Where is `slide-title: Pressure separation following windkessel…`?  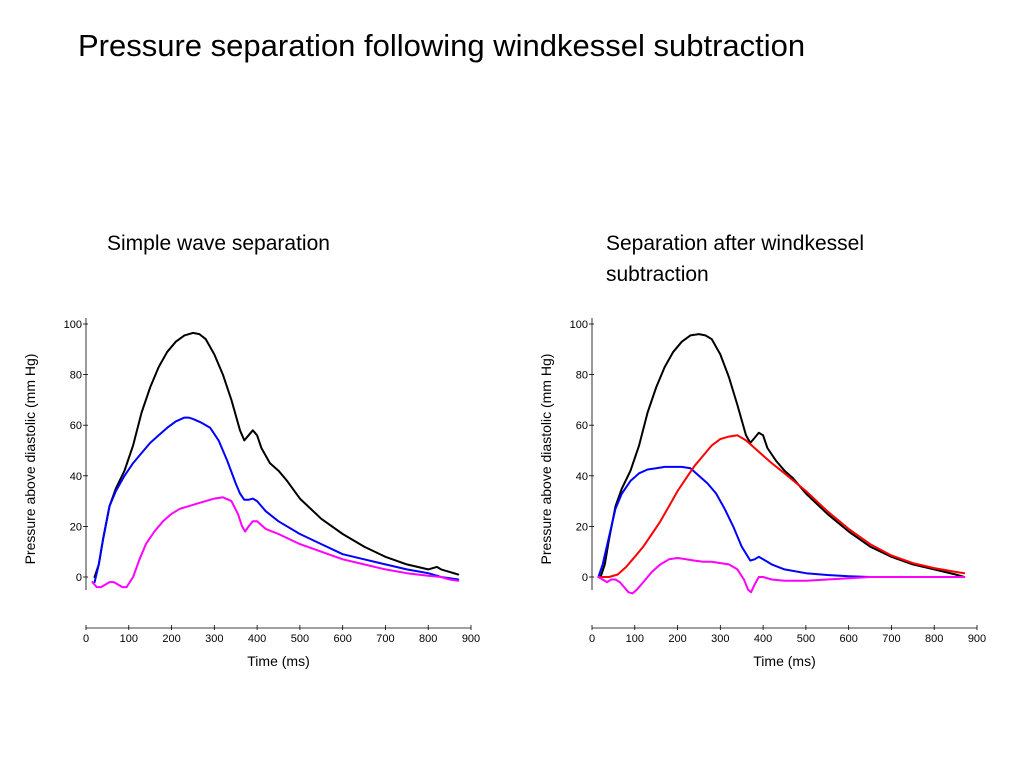
slide-title: Pressure separation following windkessel… is located at coordinates (442, 45).